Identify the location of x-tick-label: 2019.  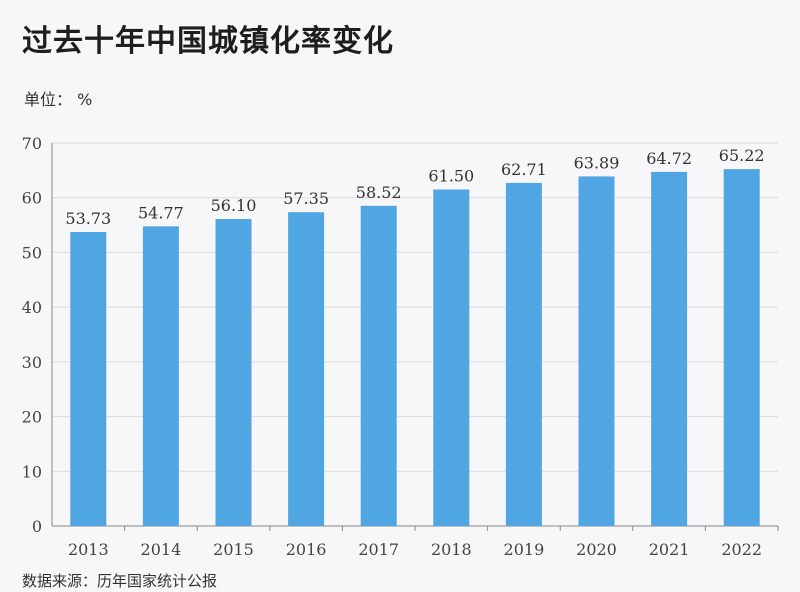
(524, 549).